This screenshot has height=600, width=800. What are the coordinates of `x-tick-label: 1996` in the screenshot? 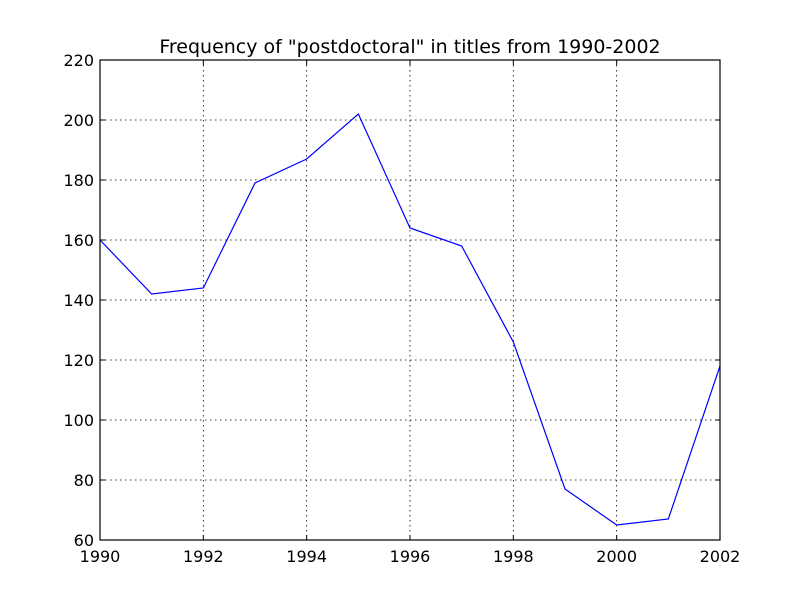 It's located at (410, 556).